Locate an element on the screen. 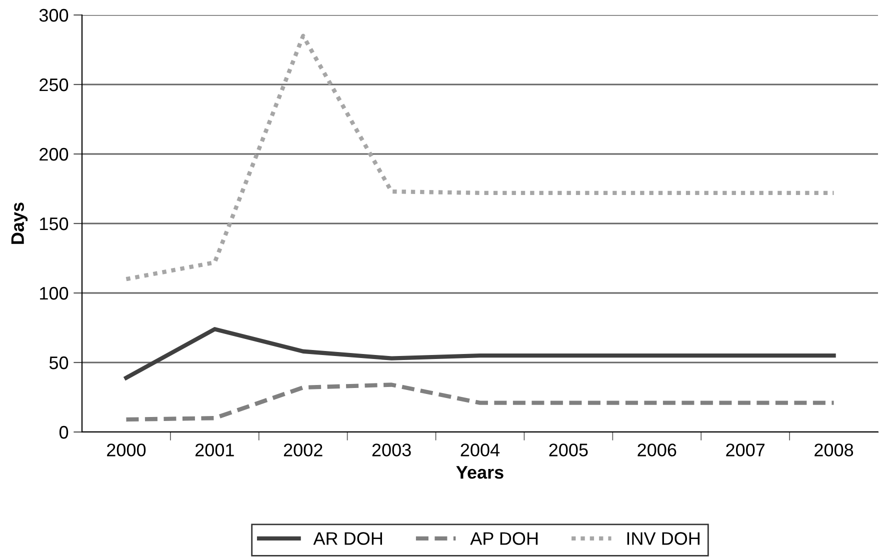  y-tick-label: 200 is located at coordinates (54, 154).